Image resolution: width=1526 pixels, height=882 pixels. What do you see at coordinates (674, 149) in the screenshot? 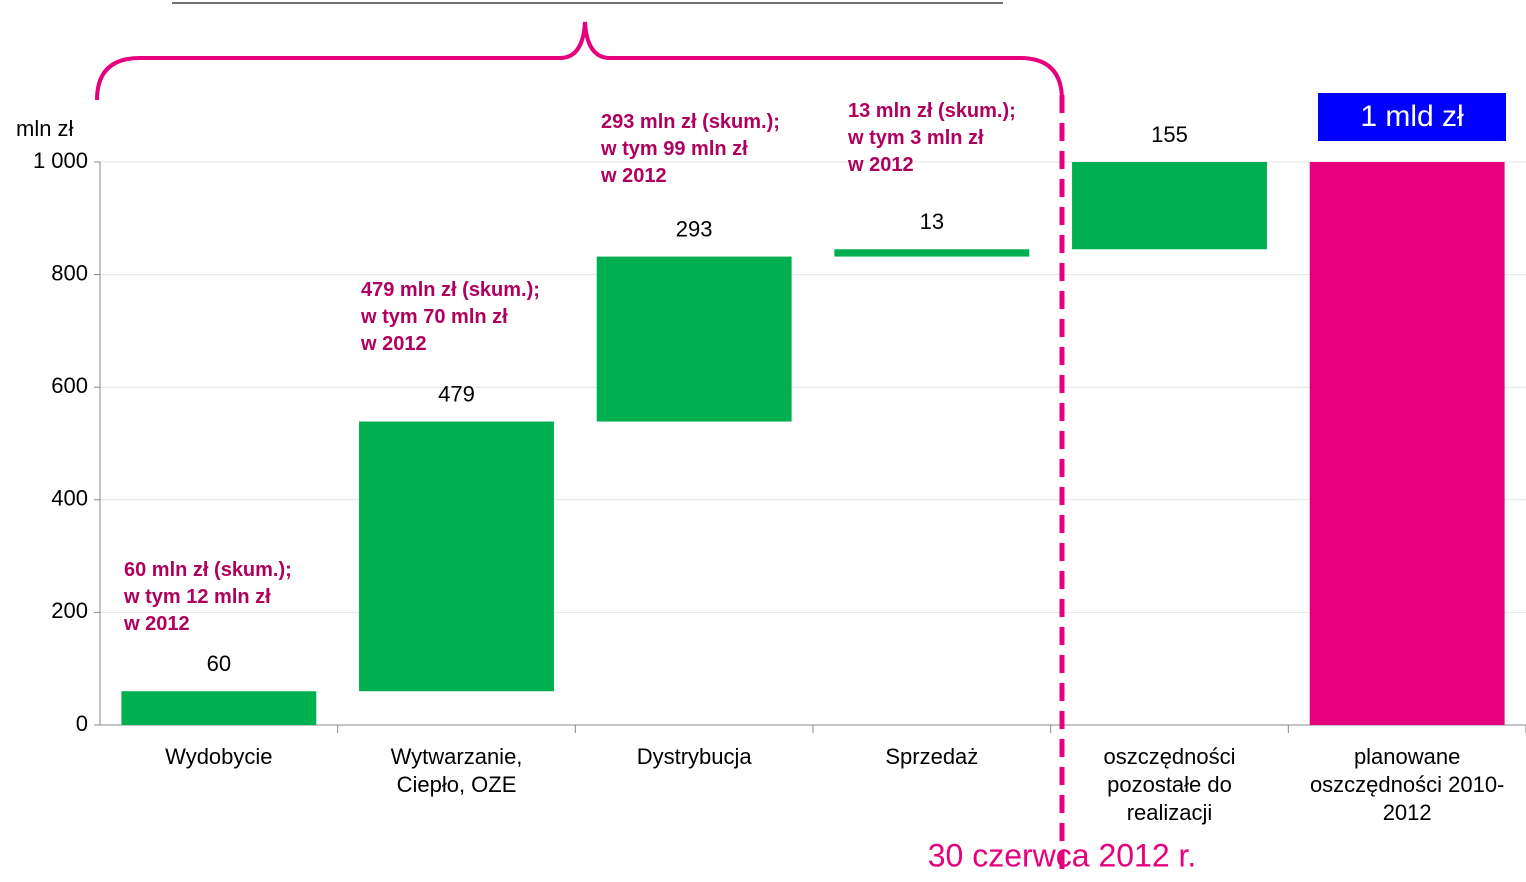
I see `annotation-line: w tym 99 mln zł` at bounding box center [674, 149].